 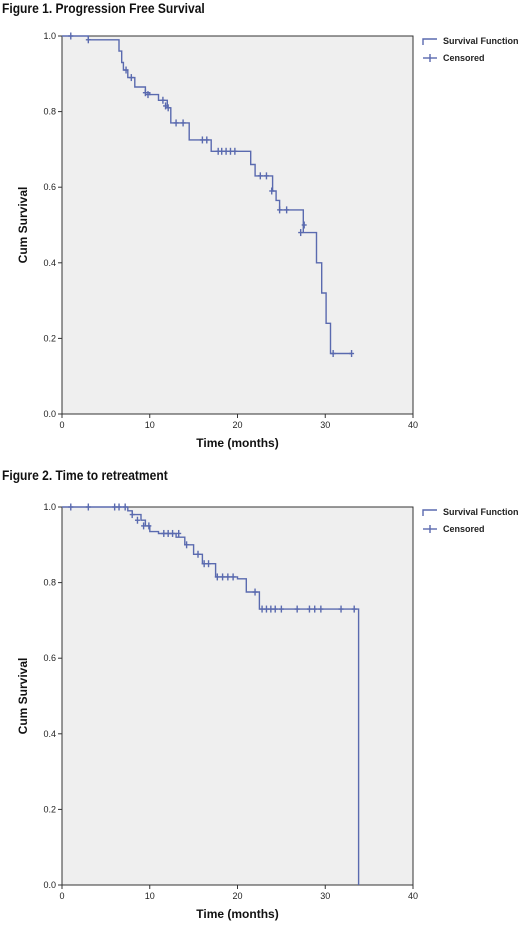 I want to click on figure1-title: Figure 1. Progression Free Survival, so click(x=103, y=8).